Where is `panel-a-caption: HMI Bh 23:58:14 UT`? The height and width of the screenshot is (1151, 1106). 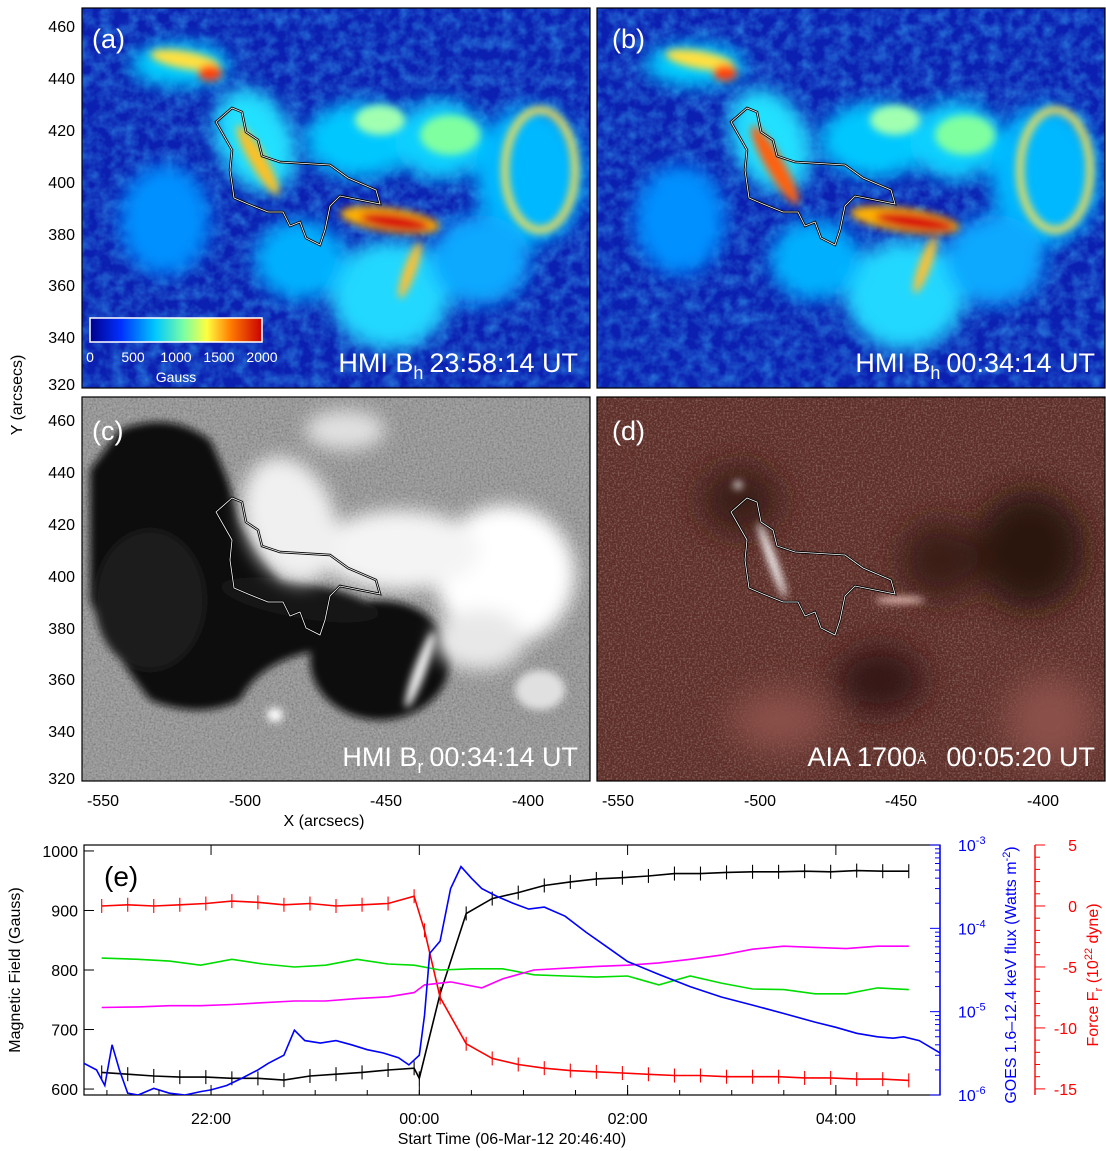 panel-a-caption: HMI Bh 23:58:14 UT is located at coordinates (458, 365).